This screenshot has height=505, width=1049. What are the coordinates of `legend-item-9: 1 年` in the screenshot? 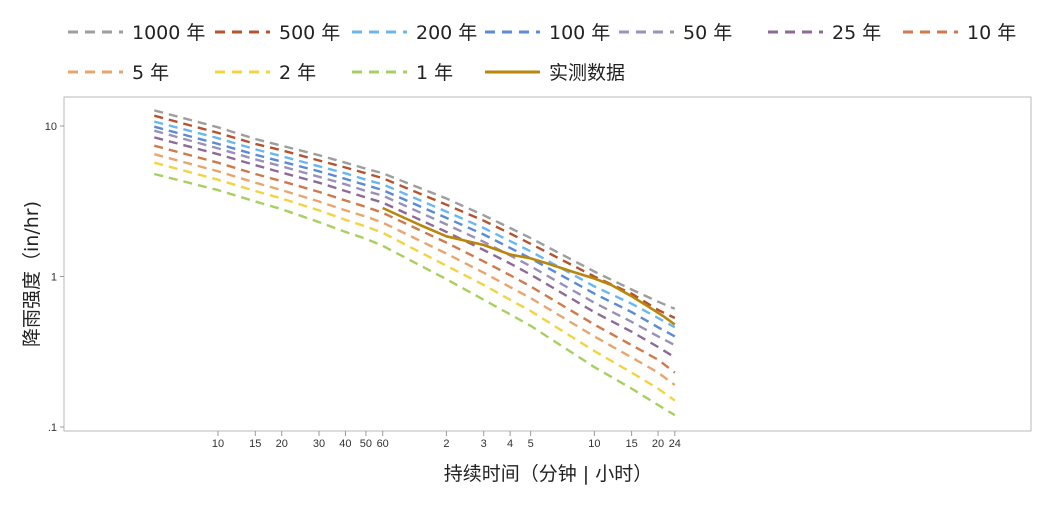 It's located at (402, 73).